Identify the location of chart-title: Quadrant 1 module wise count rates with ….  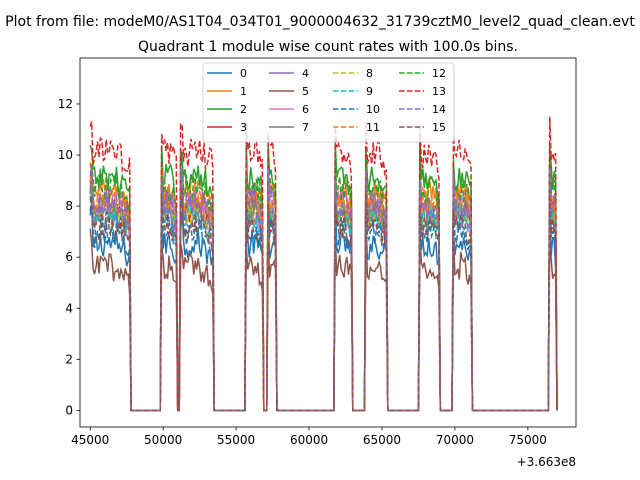
(328, 47).